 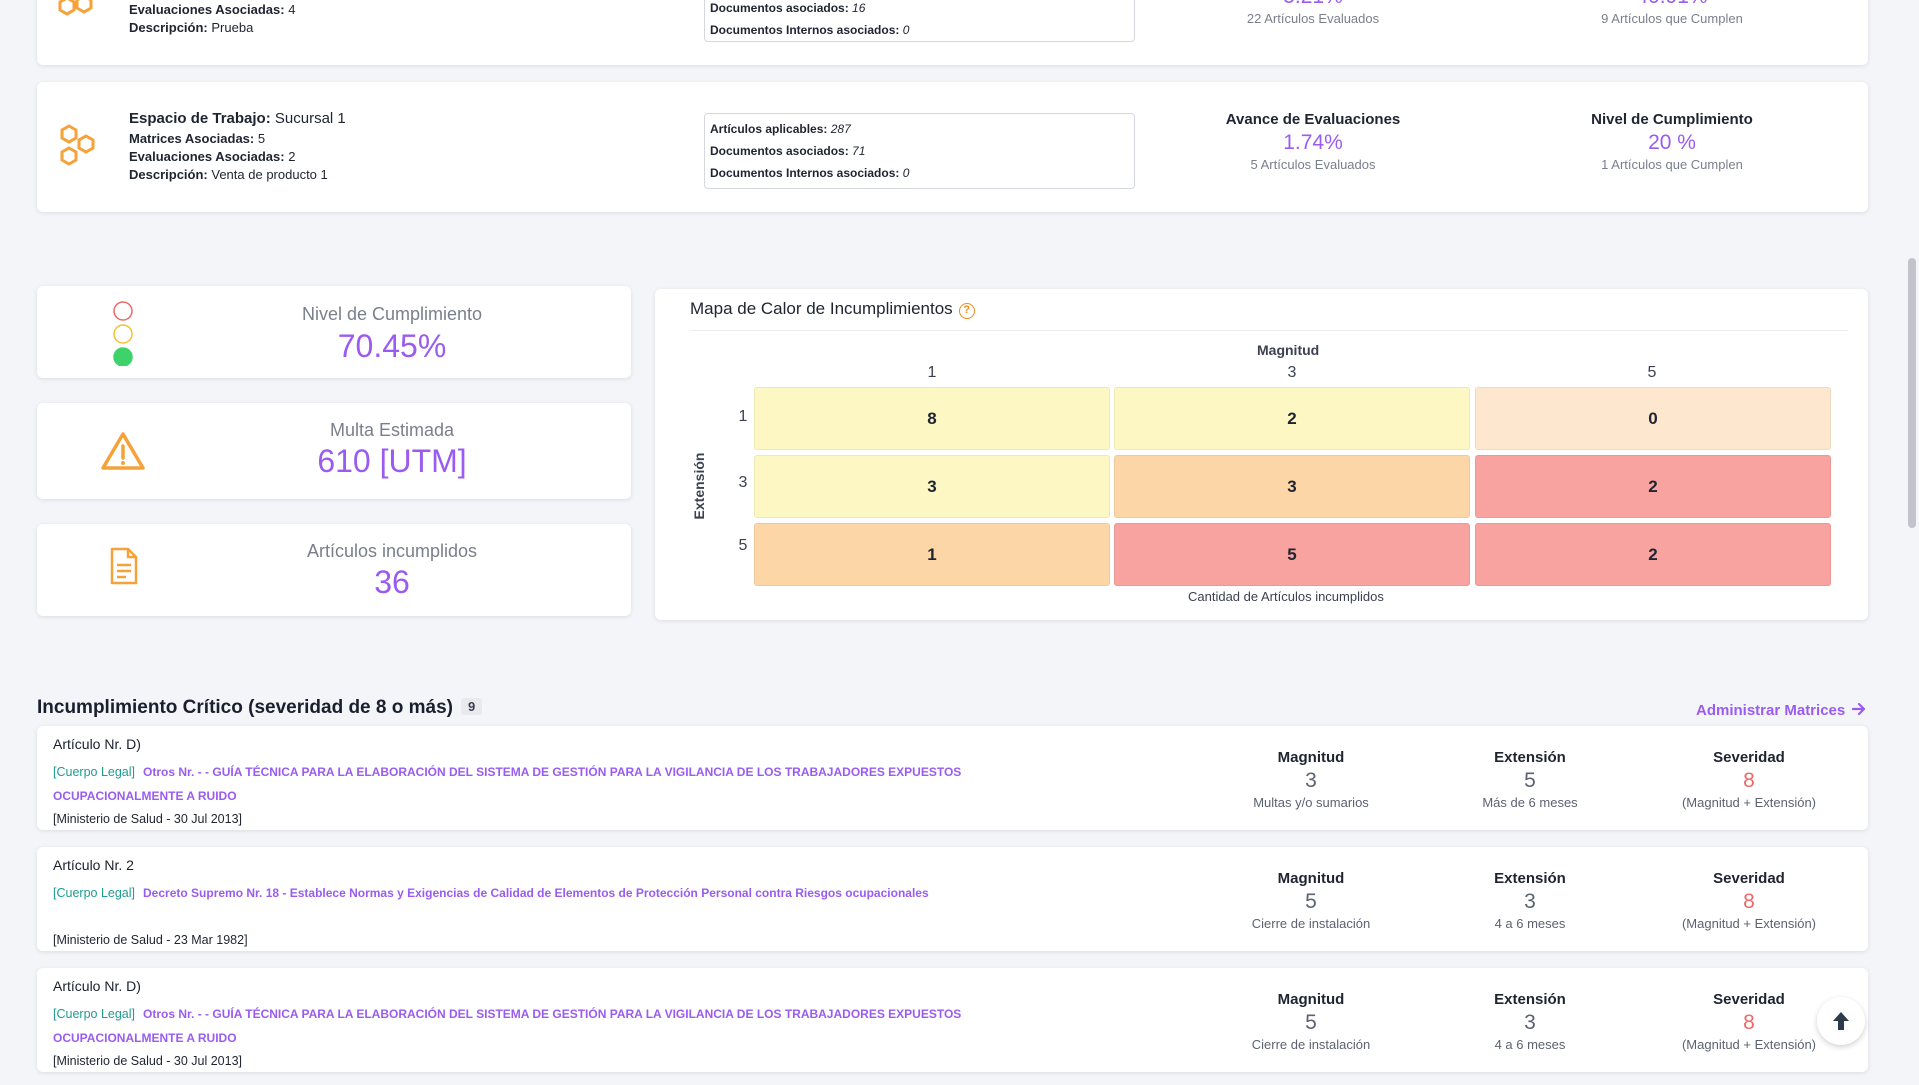 I want to click on kpi-title: Nivel de Cumplimiento, so click(x=392, y=314).